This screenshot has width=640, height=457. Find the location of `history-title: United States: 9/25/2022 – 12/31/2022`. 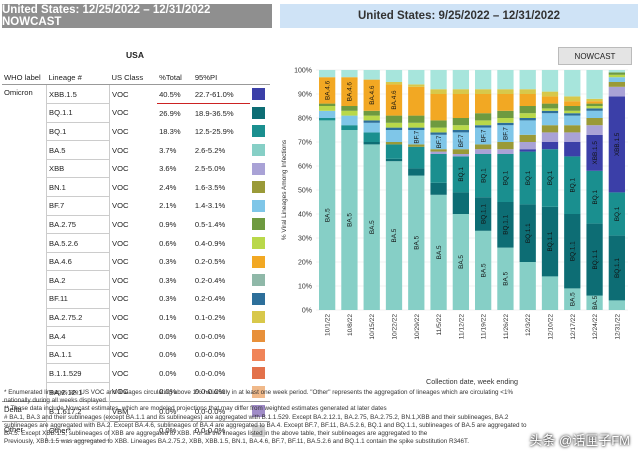

history-title: United States: 9/25/2022 – 12/31/2022 is located at coordinates (458, 16).